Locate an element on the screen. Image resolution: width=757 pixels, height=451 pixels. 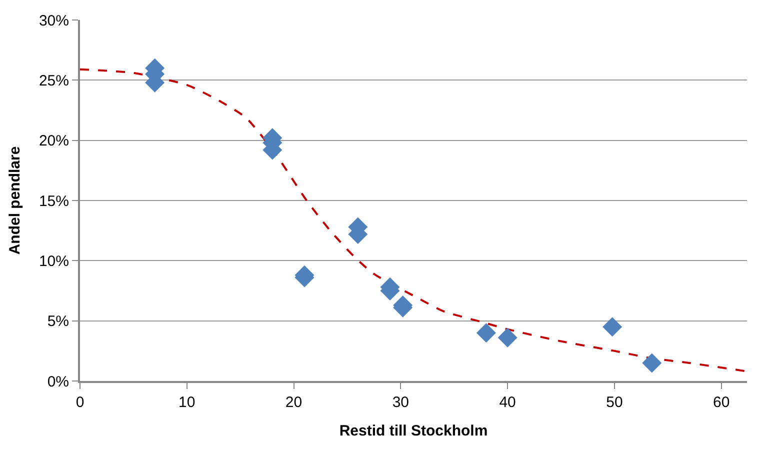
y-tick-label: 10% is located at coordinates (53, 261).